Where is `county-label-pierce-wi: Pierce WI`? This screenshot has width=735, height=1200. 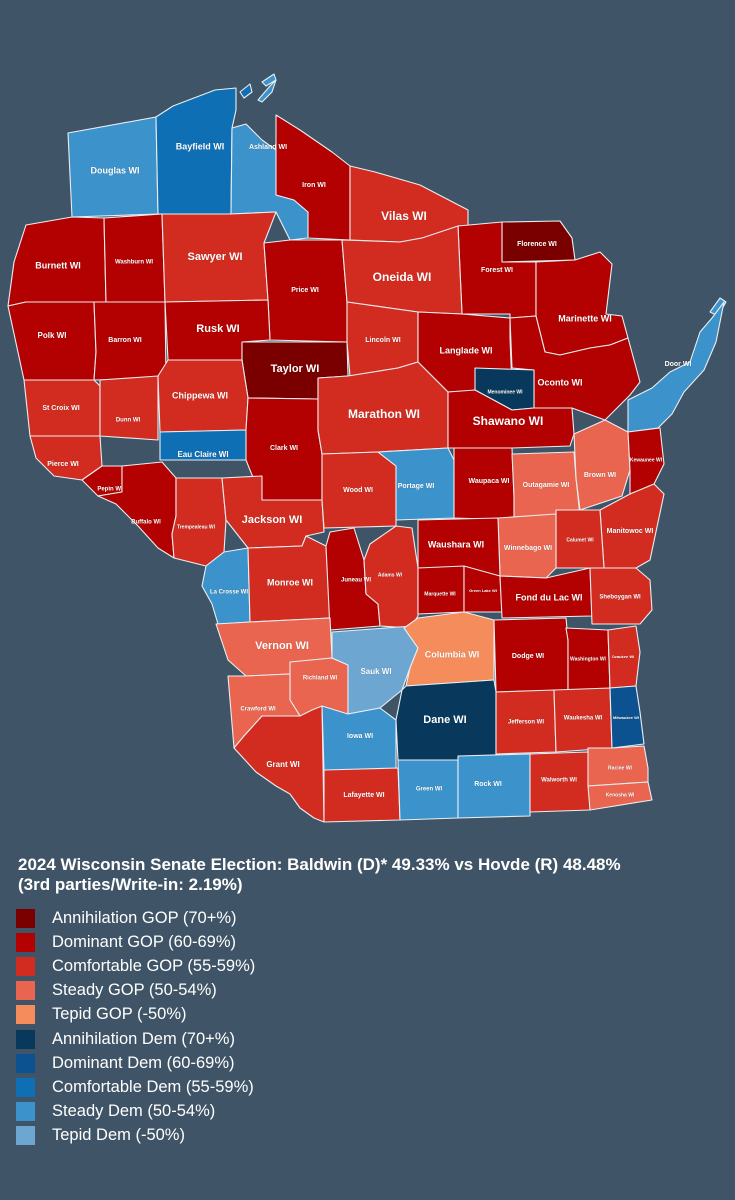
county-label-pierce-wi: Pierce WI is located at coordinates (63, 464).